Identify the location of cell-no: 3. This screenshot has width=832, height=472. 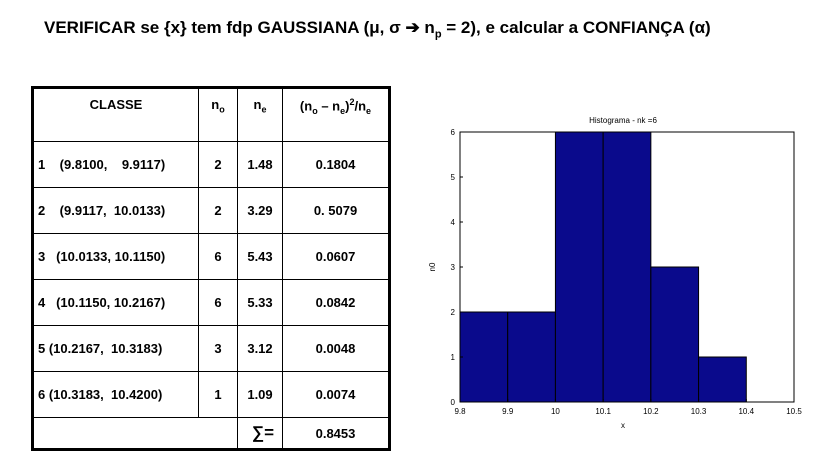
(218, 348).